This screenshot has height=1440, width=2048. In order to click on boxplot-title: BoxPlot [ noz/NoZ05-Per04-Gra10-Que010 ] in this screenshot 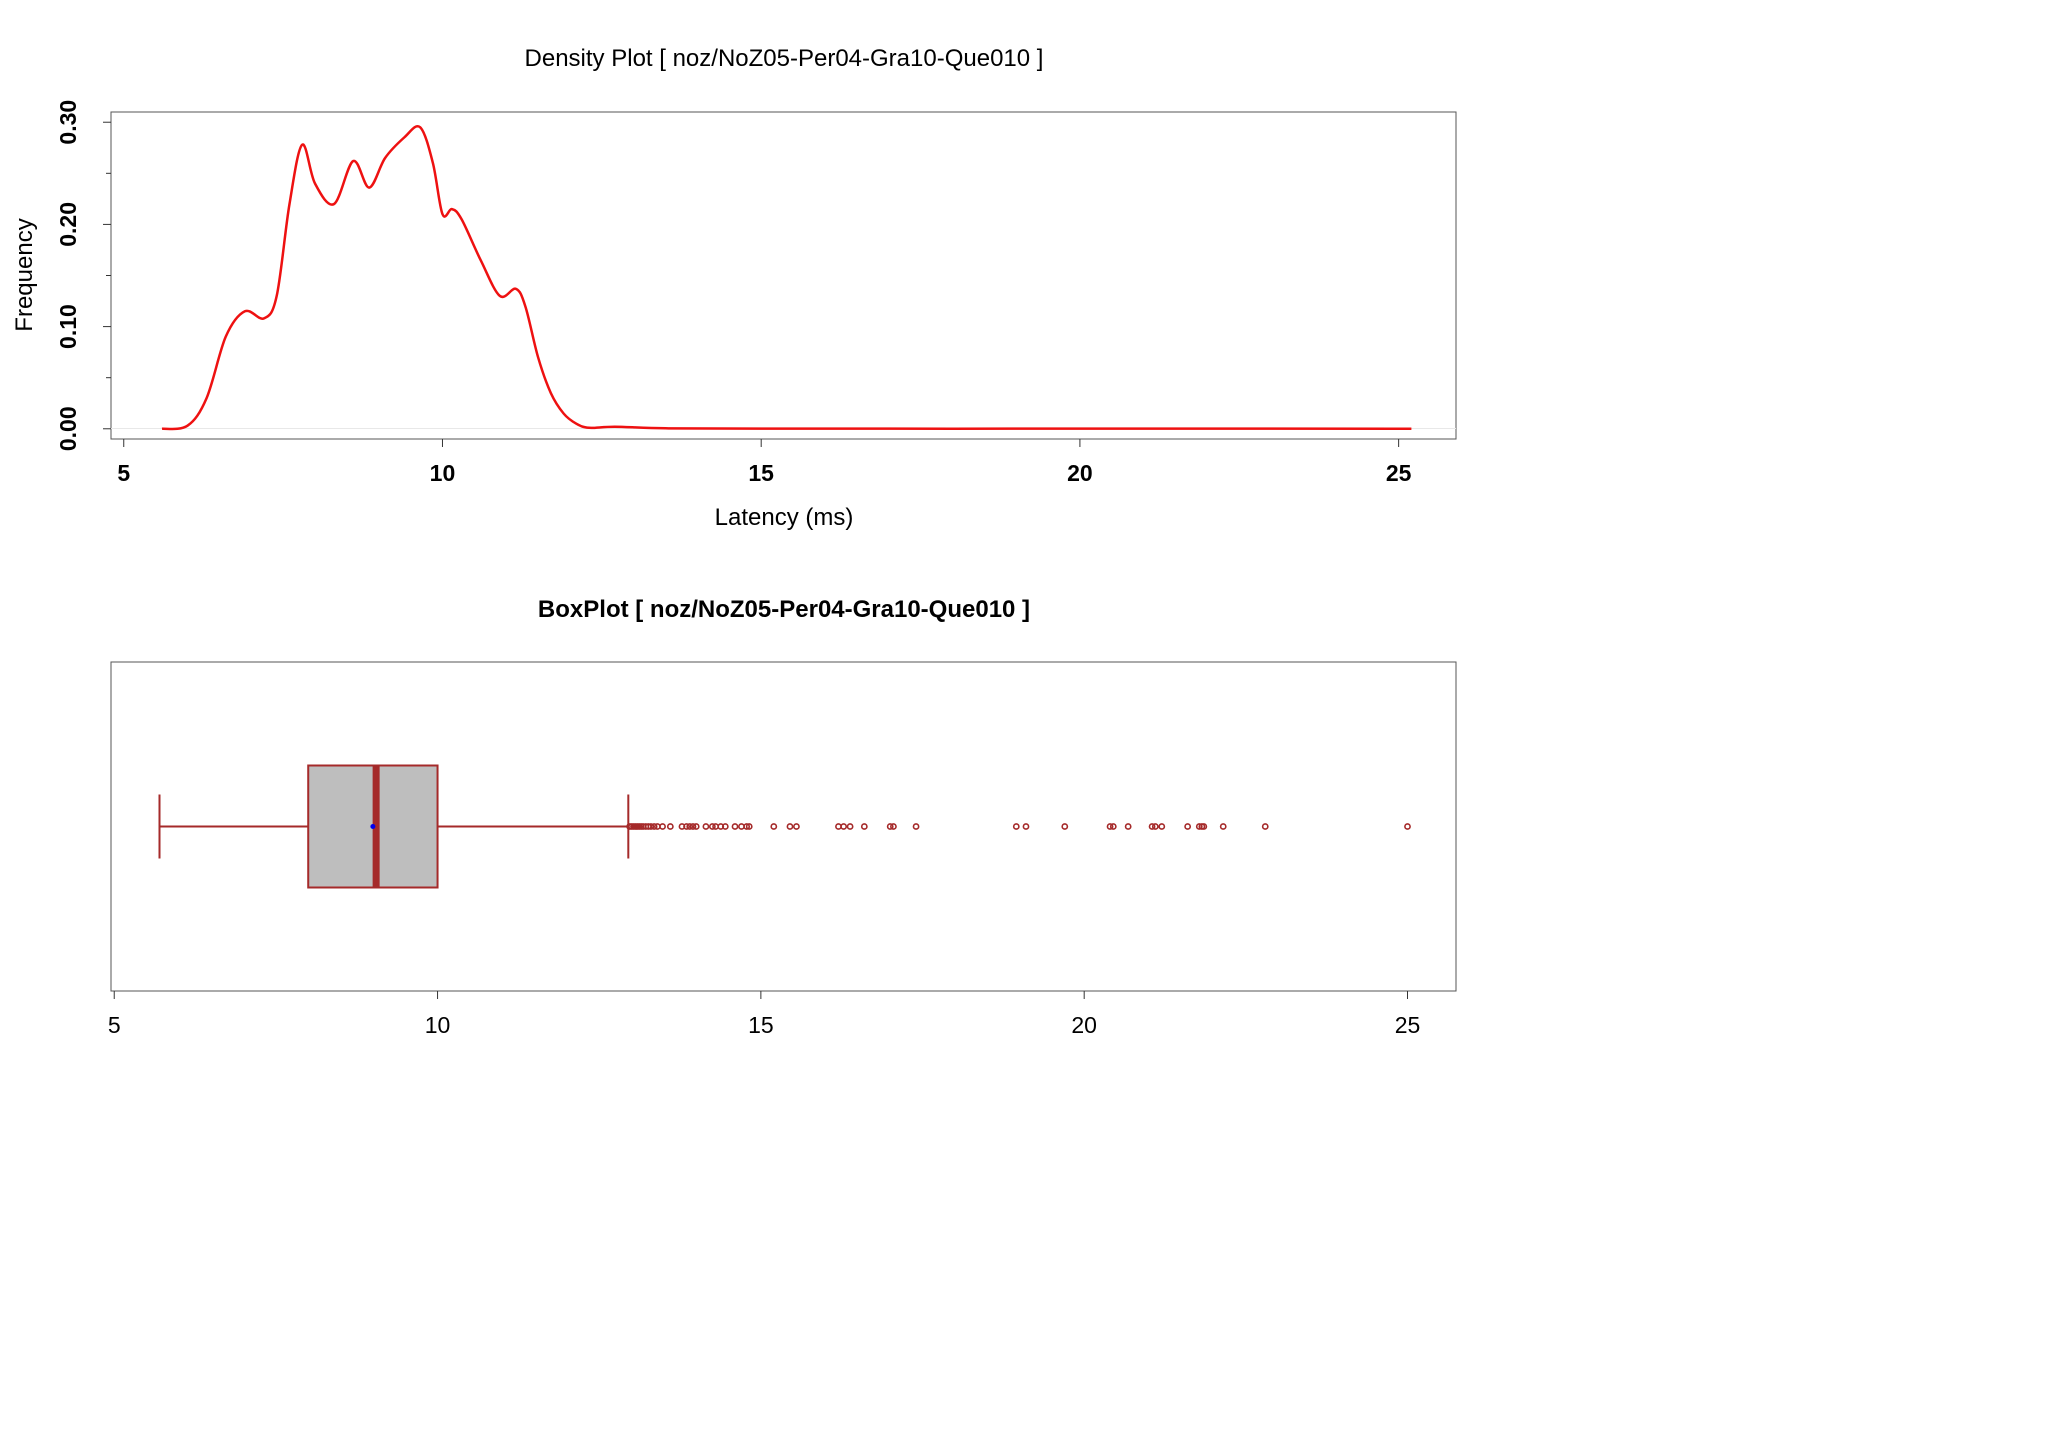, I will do `click(784, 609)`.